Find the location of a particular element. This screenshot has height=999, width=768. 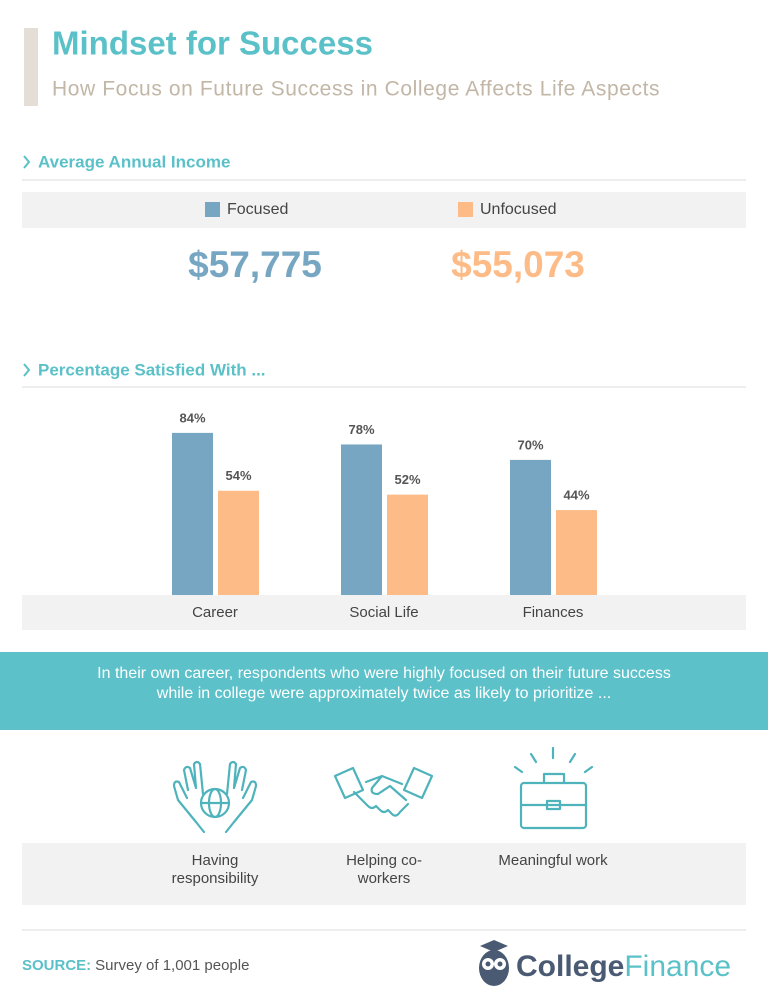

value-label: 78% is located at coordinates (361, 429).